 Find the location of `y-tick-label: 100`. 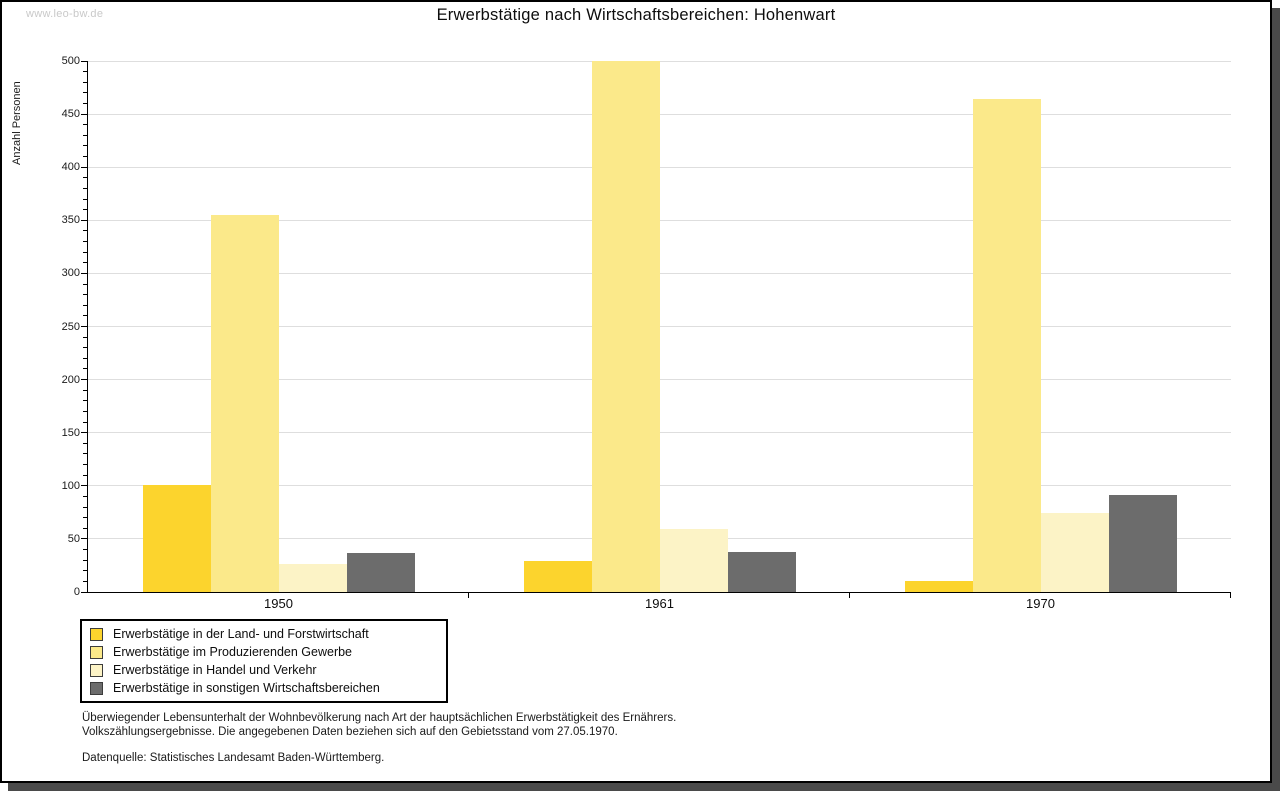

y-tick-label: 100 is located at coordinates (70, 485).